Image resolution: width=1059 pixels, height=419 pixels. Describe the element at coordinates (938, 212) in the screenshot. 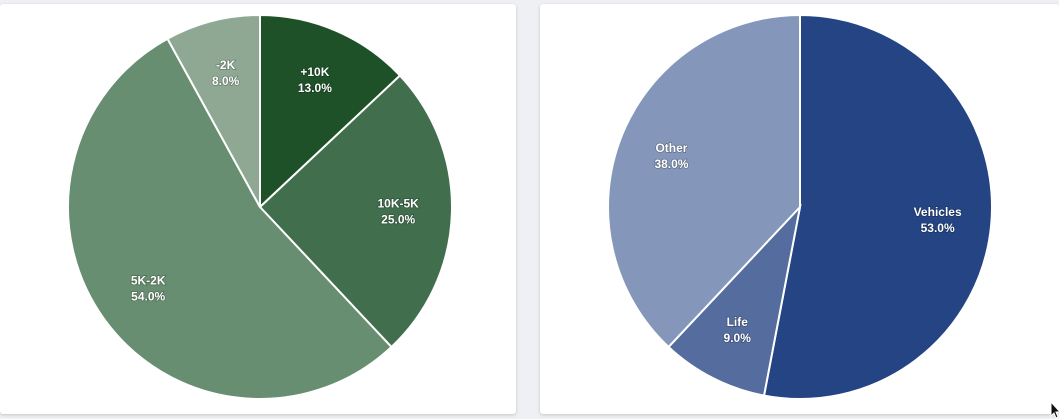

I see `slice-label: Vehicles` at that location.